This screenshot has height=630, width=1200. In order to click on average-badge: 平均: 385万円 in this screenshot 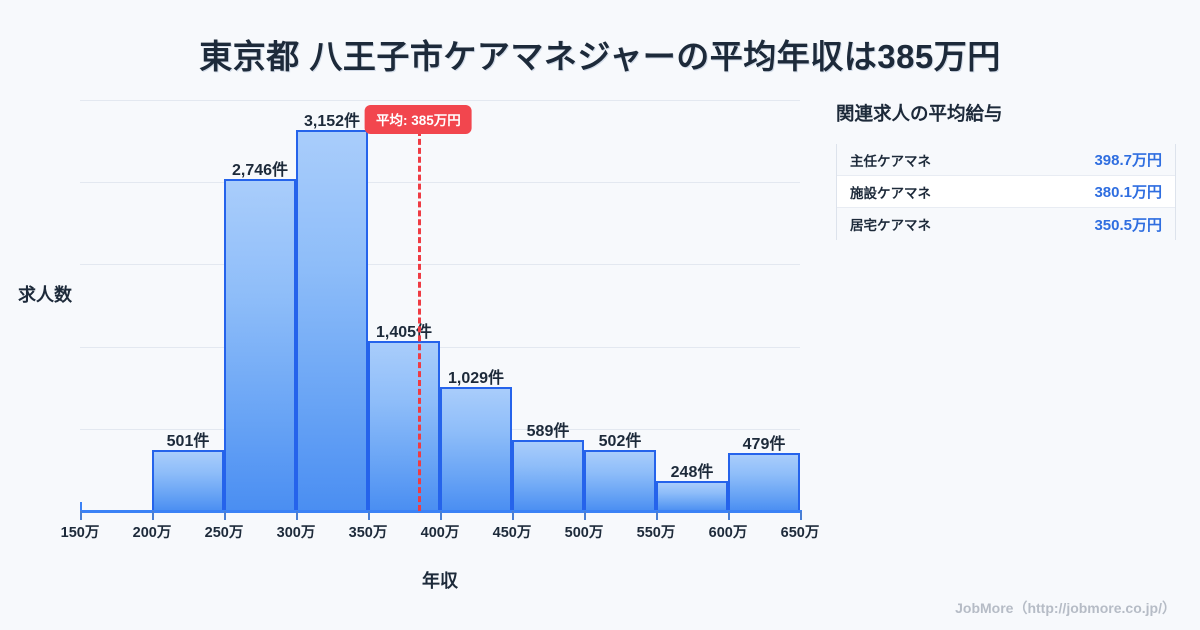, I will do `click(418, 119)`.